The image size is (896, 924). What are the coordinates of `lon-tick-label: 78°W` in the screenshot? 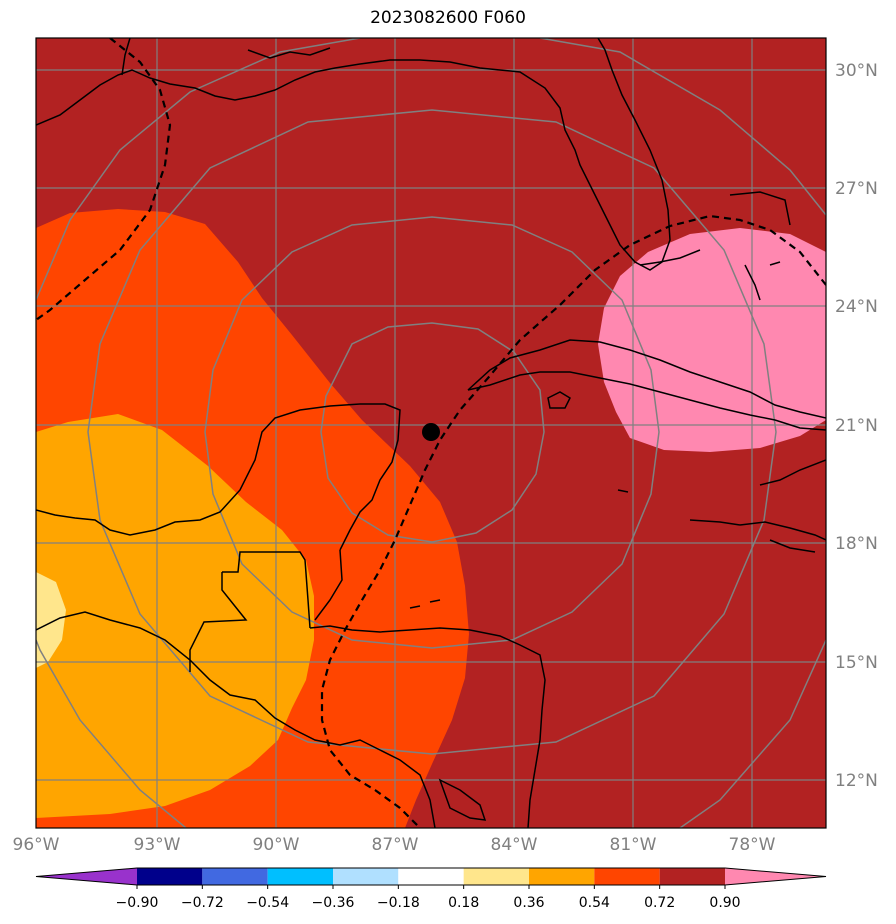 It's located at (752, 845).